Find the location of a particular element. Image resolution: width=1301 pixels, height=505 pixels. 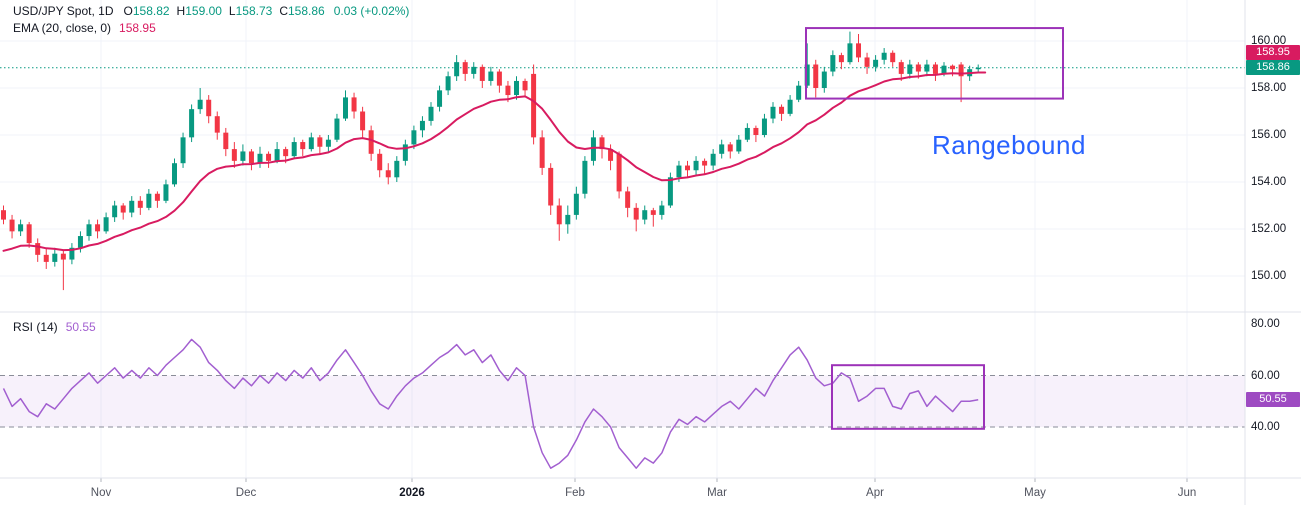

time-axis-label: Jun is located at coordinates (1187, 493).